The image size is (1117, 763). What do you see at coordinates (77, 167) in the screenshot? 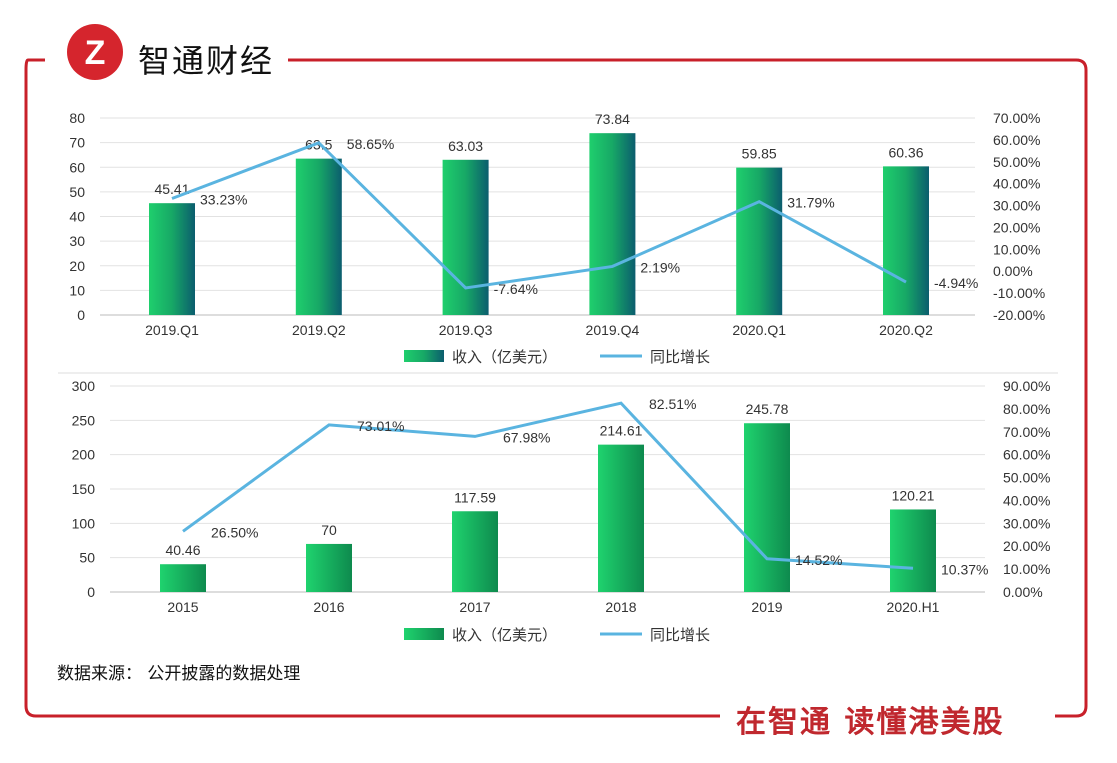
I see `y-tick-label: 60` at bounding box center [77, 167].